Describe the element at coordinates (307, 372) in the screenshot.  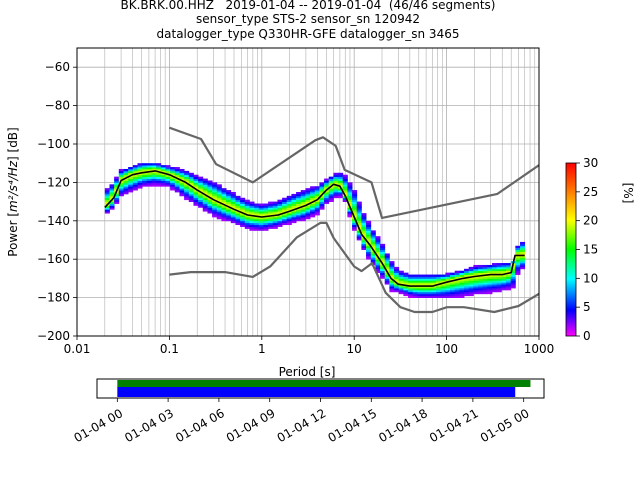
I see `x-axis-label: Period [s]` at that location.